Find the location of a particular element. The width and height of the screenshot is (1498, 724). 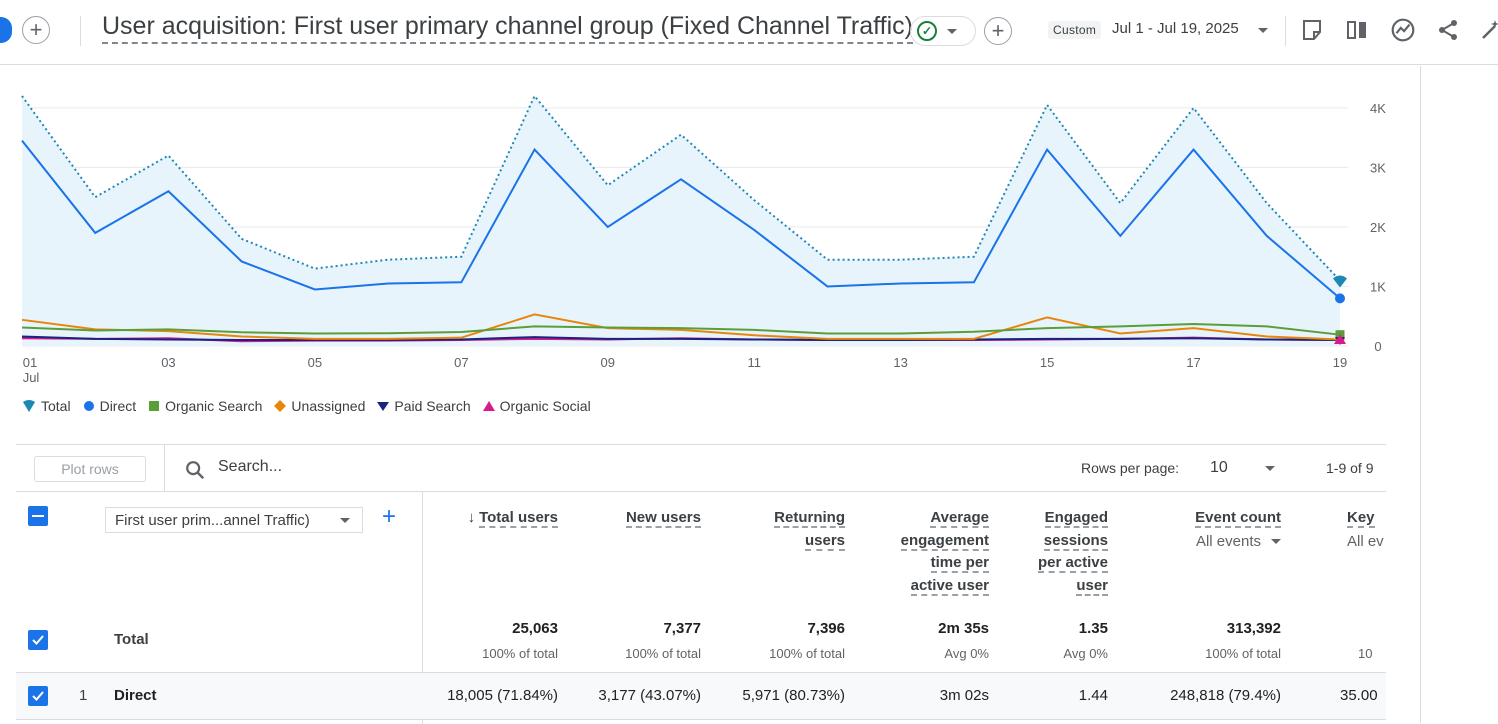

column-header-key-events: Key All ev is located at coordinates (1365, 529).